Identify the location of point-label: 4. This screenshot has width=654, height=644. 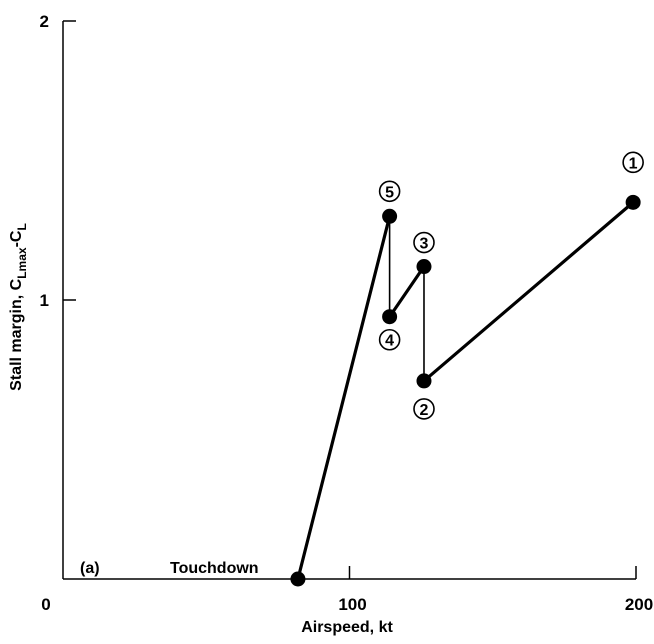
(389, 341).